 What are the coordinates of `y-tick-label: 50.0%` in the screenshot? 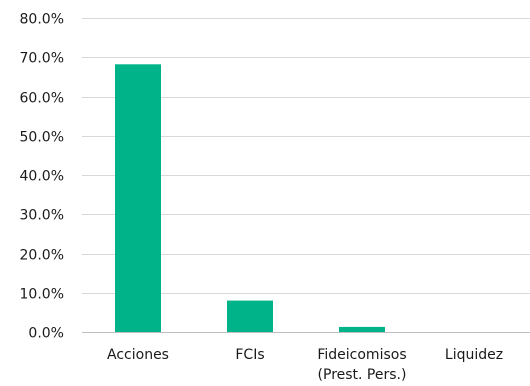 It's located at (42, 138).